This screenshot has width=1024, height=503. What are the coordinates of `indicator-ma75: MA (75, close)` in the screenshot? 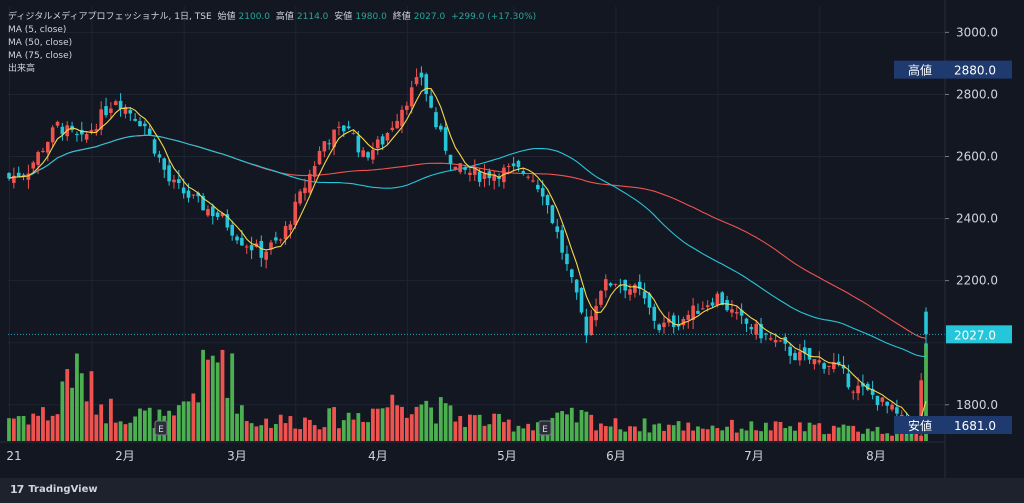 It's located at (40, 56).